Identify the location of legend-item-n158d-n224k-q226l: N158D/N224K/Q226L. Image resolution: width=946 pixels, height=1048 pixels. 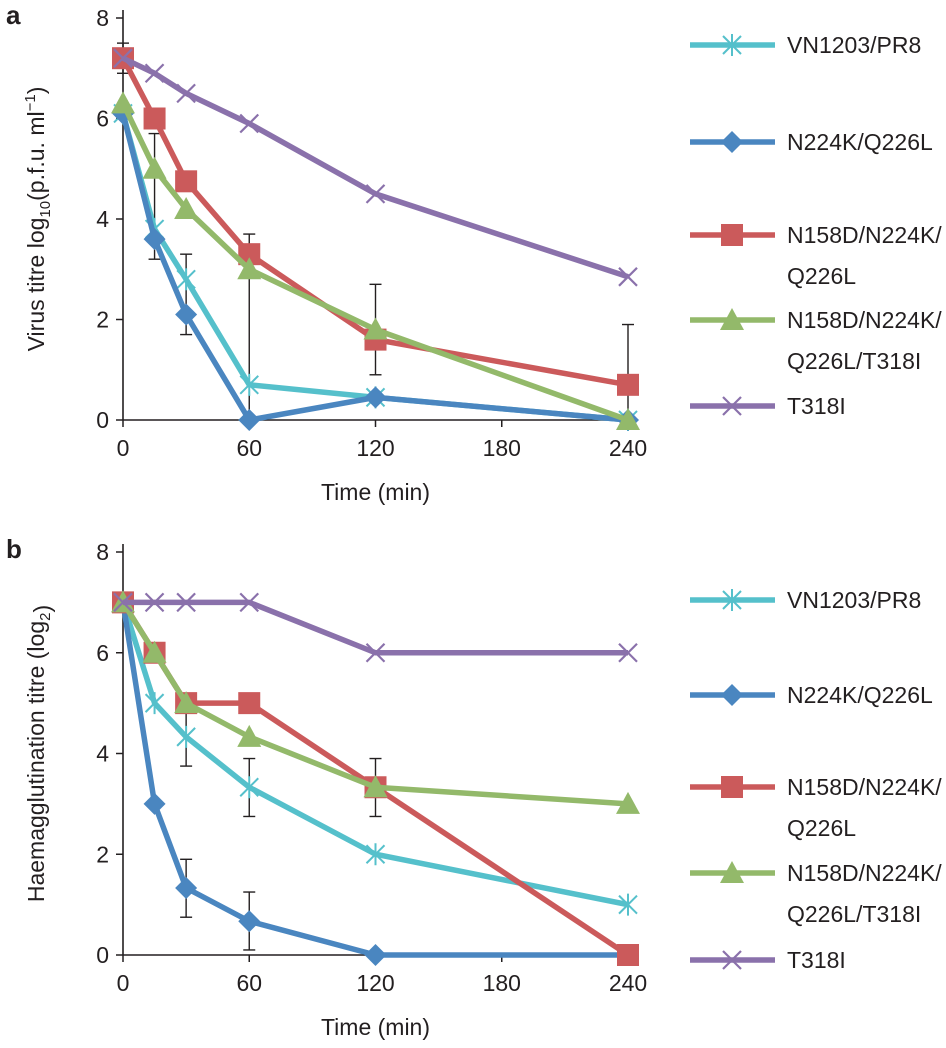
(816, 807).